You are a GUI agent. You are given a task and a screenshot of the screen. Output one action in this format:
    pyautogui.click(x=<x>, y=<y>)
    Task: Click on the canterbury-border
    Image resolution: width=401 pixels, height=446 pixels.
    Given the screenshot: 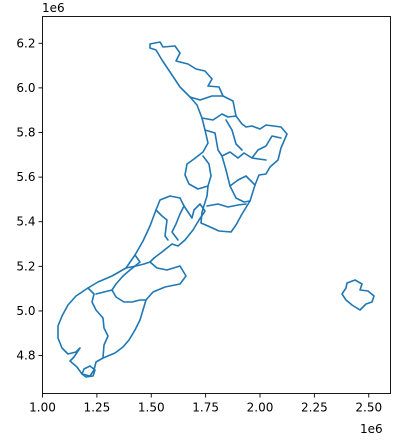 What is the action you would take?
    pyautogui.click(x=129, y=278)
    